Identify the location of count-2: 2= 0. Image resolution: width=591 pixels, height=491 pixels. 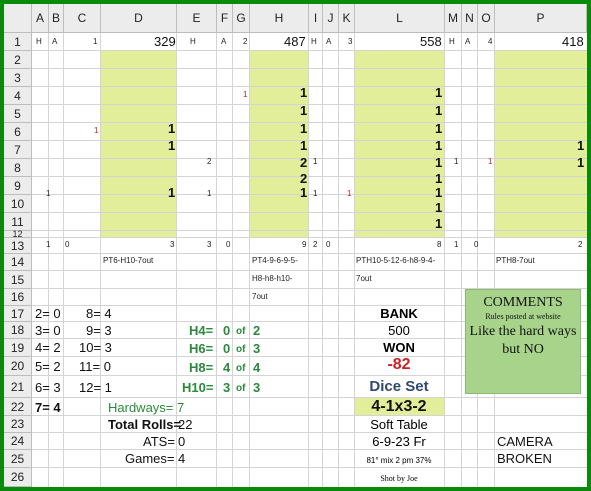
(48, 313).